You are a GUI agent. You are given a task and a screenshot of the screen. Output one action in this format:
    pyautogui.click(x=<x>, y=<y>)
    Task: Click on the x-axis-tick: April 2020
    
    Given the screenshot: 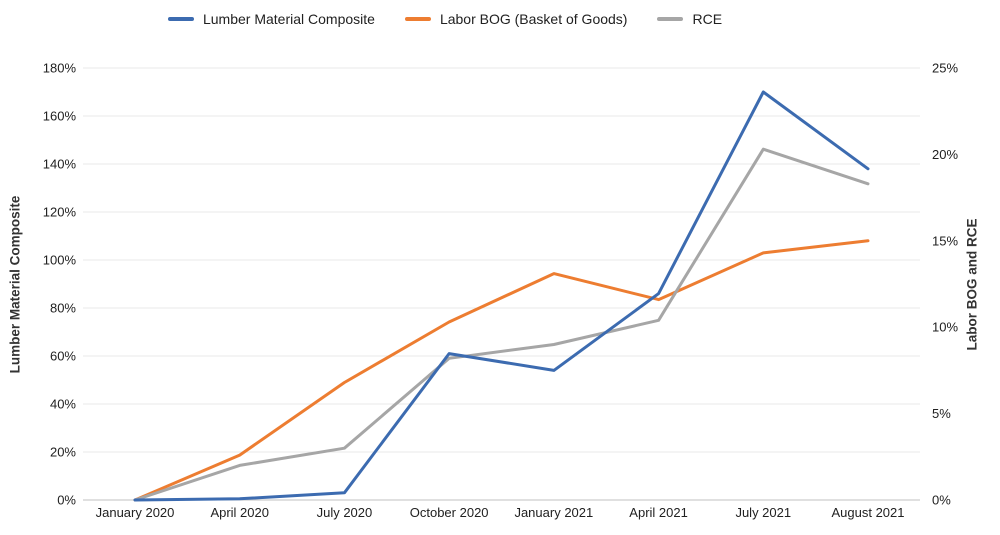 What is the action you would take?
    pyautogui.click(x=239, y=512)
    